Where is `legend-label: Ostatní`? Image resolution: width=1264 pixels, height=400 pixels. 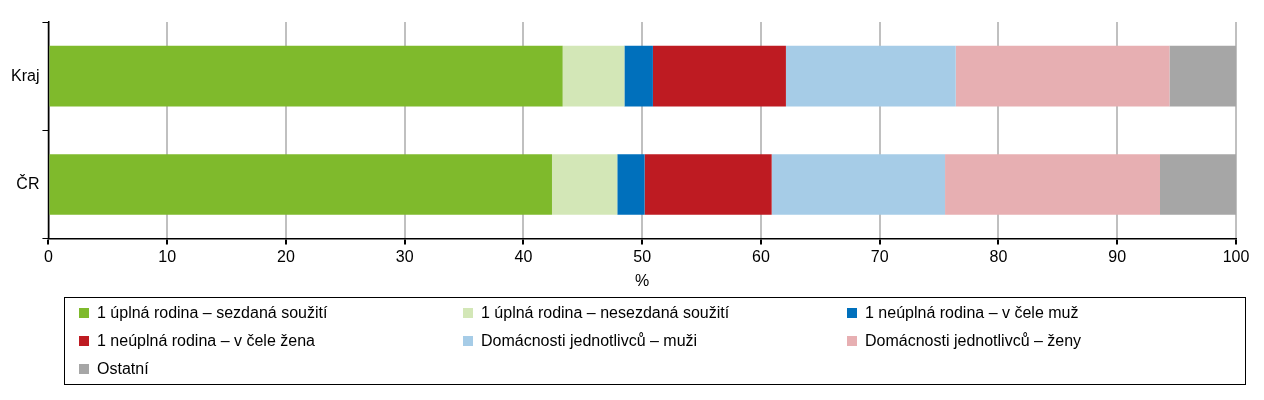 legend-label: Ostatní is located at coordinates (123, 369).